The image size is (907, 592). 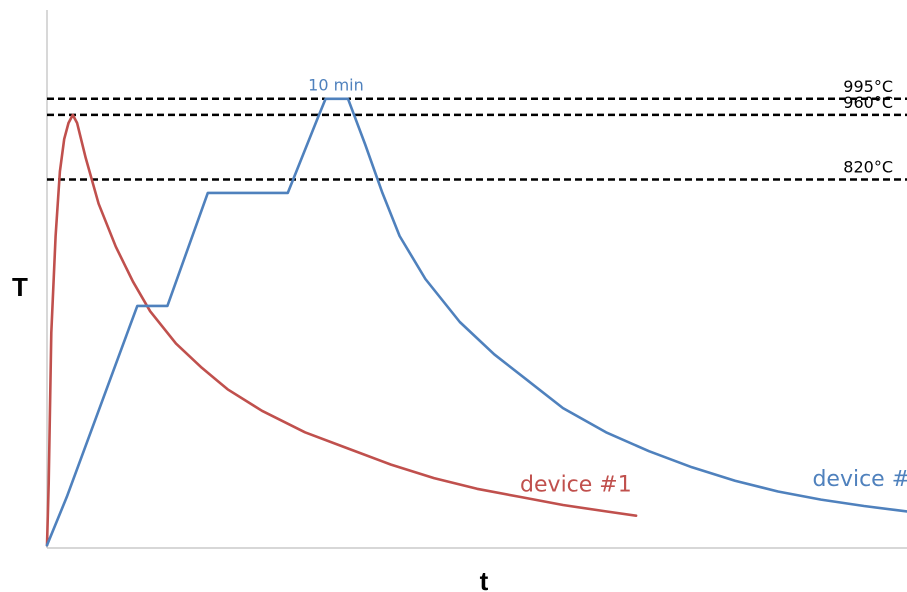 I want to click on reference-label-2: 820°C, so click(x=868, y=166).